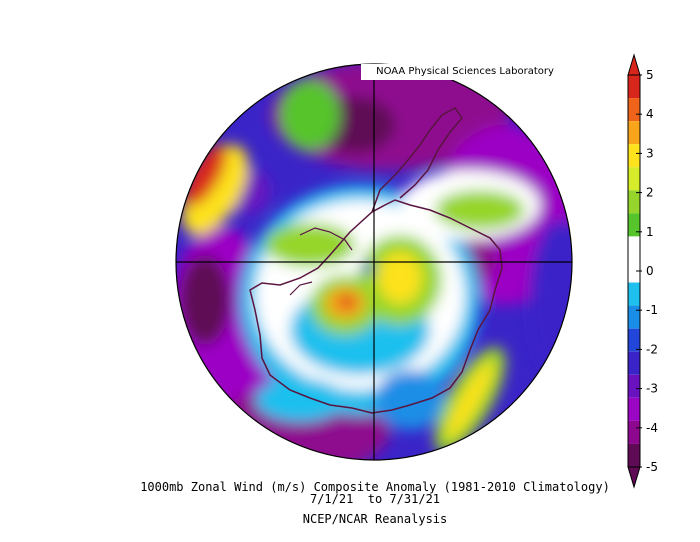  Describe the element at coordinates (634, 64) in the screenshot. I see `colorbar-arrow-max` at that location.